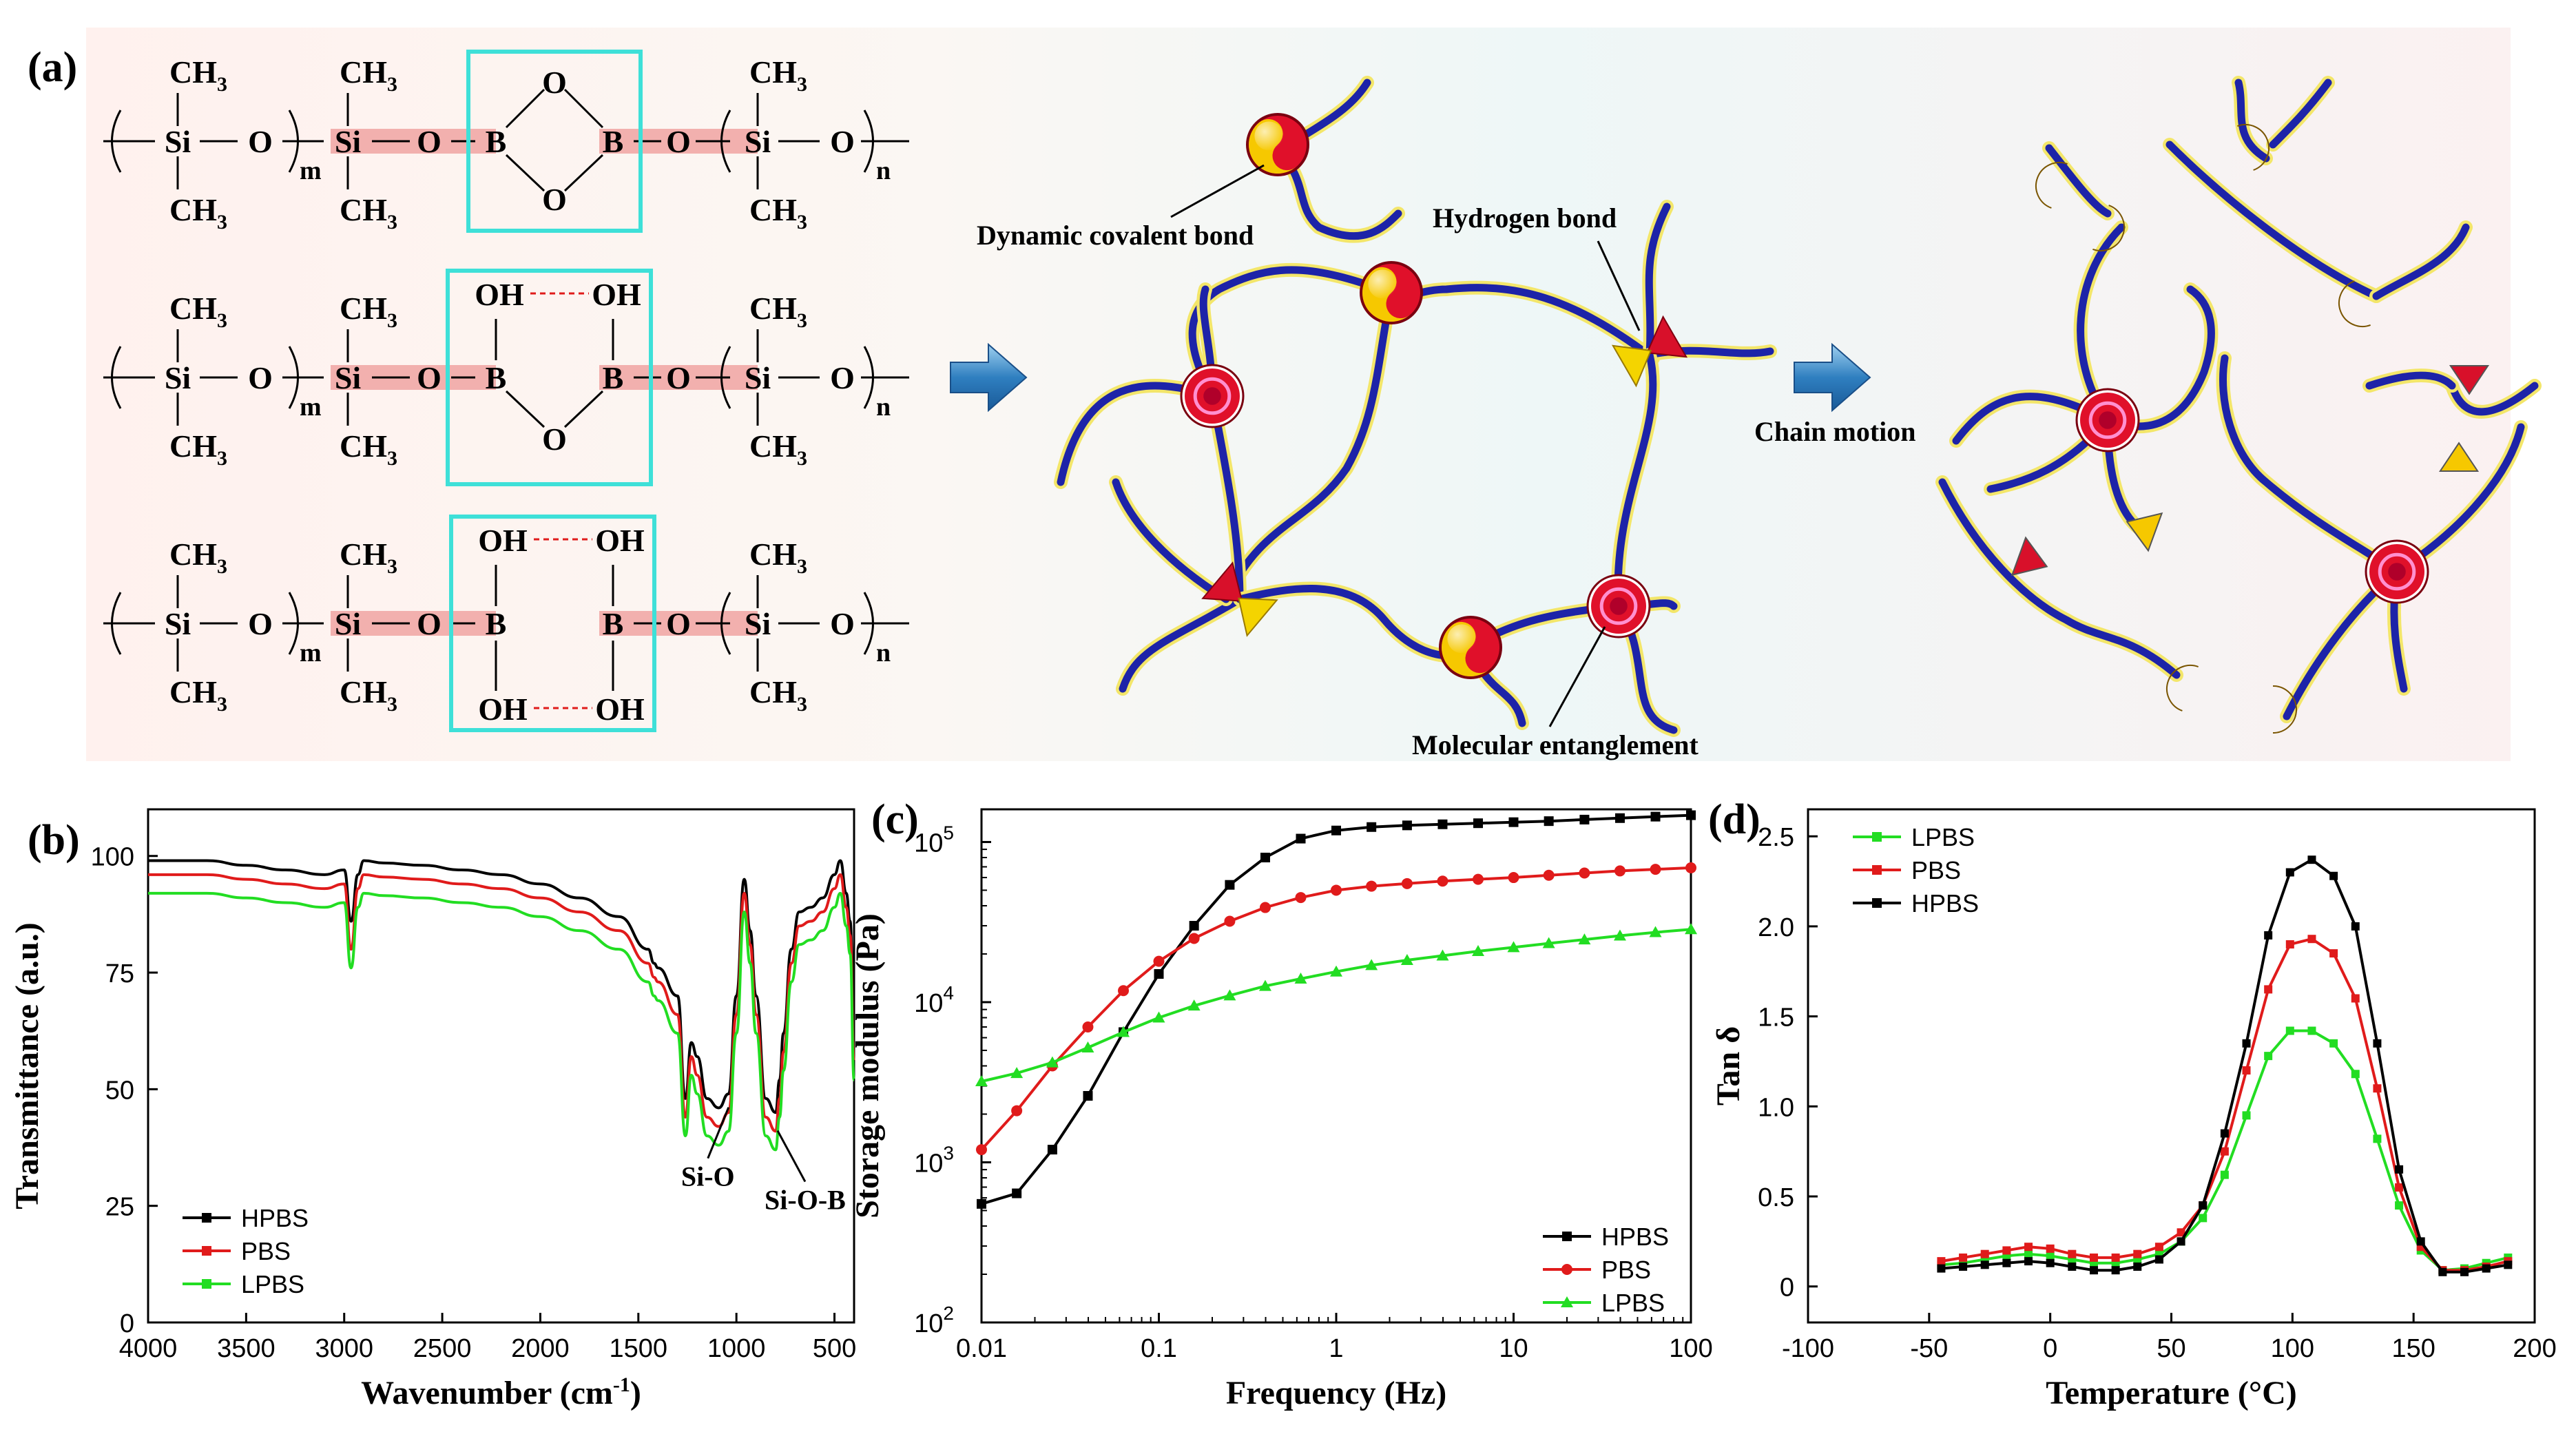 This screenshot has height=1443, width=2576. What do you see at coordinates (708, 1177) in the screenshot?
I see `annotation-label: Si-O` at bounding box center [708, 1177].